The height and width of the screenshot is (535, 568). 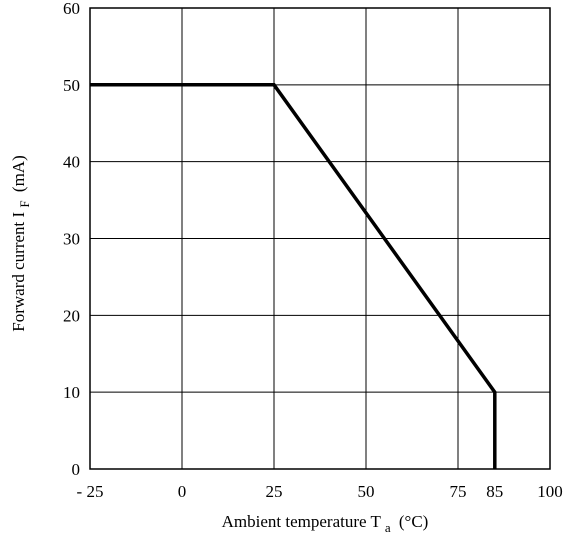 I want to click on x-tick-label: 100, so click(x=550, y=491).